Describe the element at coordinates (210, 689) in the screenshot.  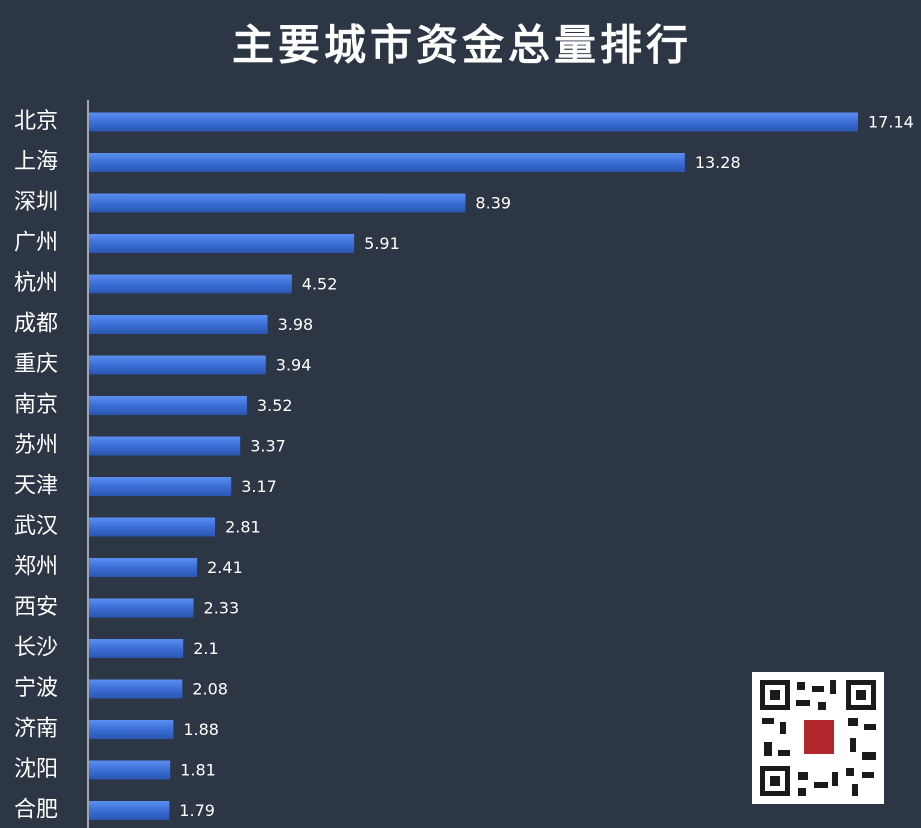
I see `value-label: 2.08` at that location.